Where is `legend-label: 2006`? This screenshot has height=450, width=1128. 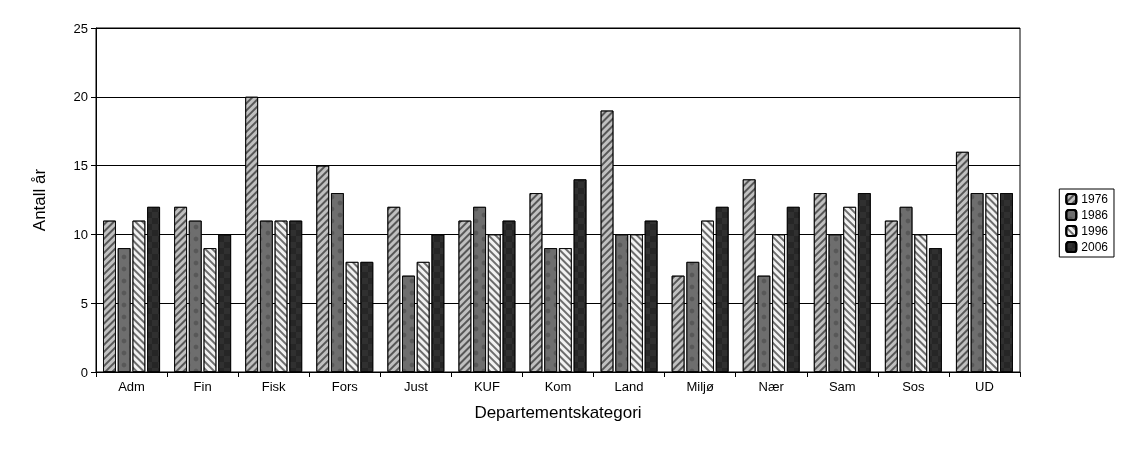 legend-label: 2006 is located at coordinates (1095, 247).